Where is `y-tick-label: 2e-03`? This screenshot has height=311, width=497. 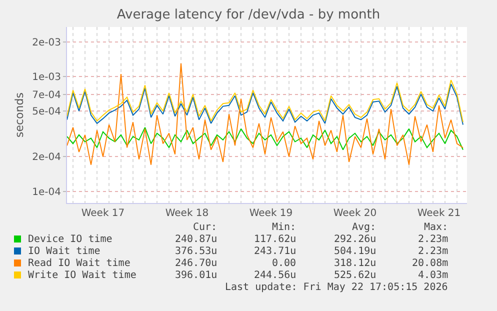
y-tick-label: 2e-03 is located at coordinates (46, 42).